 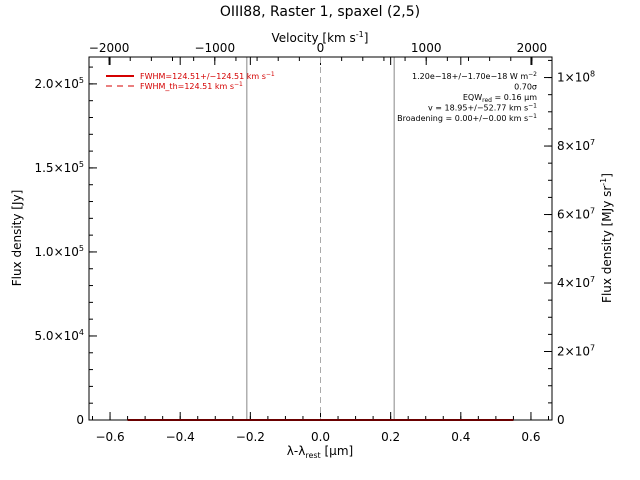 I want to click on right-y-tick-label: 0, so click(x=561, y=420).